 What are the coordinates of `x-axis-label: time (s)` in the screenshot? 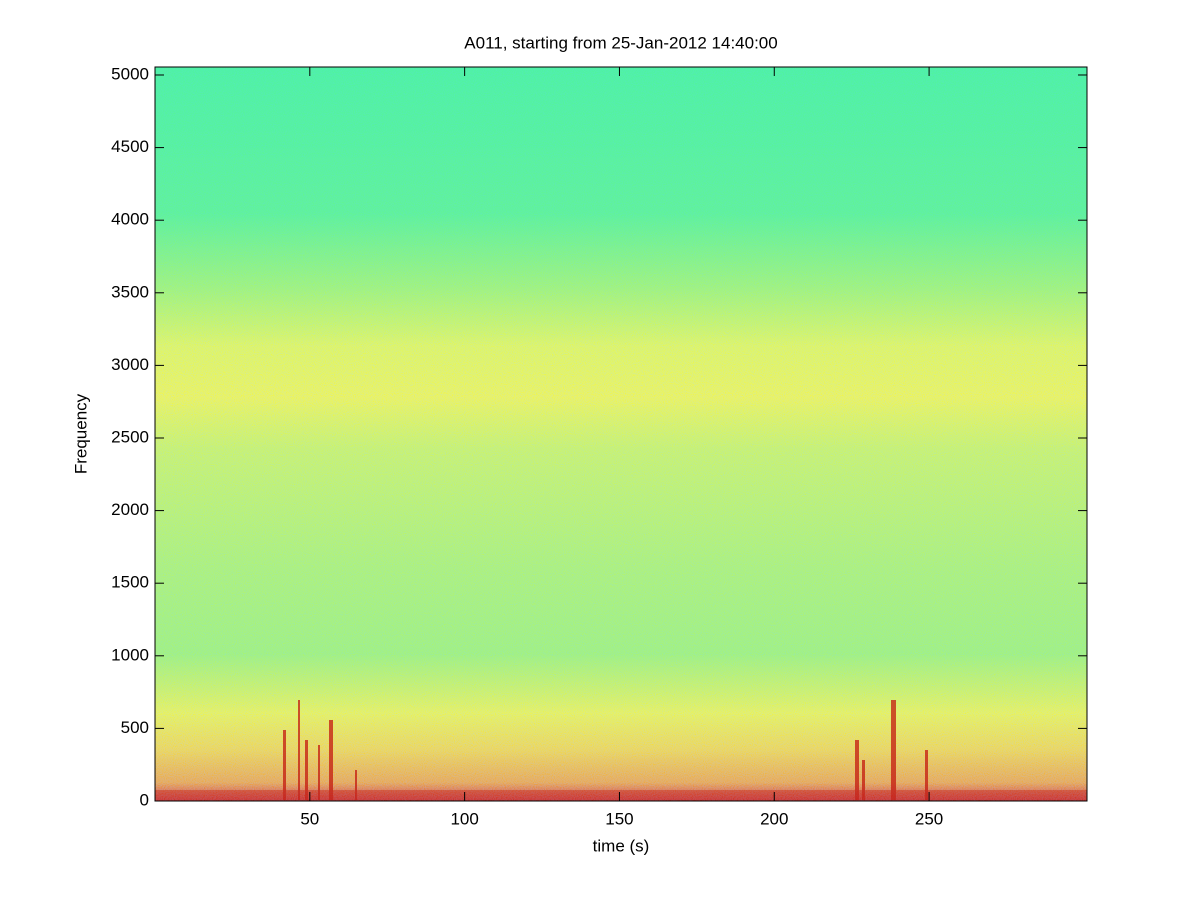 It's located at (621, 845).